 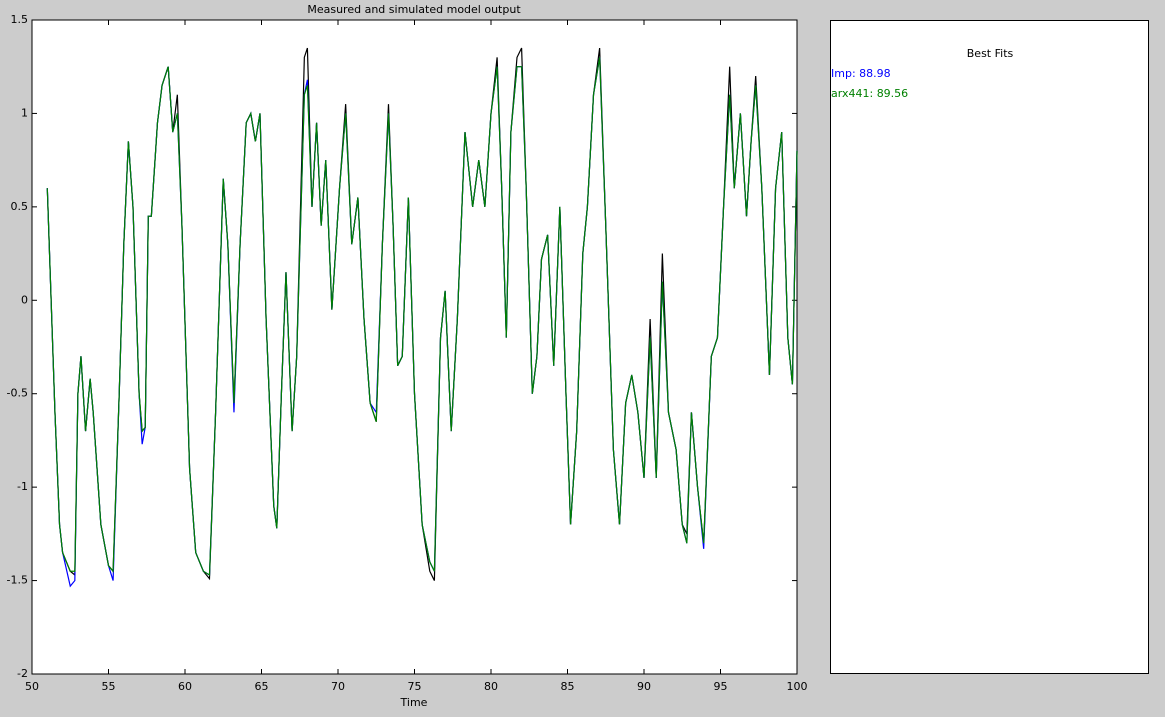 What do you see at coordinates (568, 686) in the screenshot?
I see `x-tick-label: 85` at bounding box center [568, 686].